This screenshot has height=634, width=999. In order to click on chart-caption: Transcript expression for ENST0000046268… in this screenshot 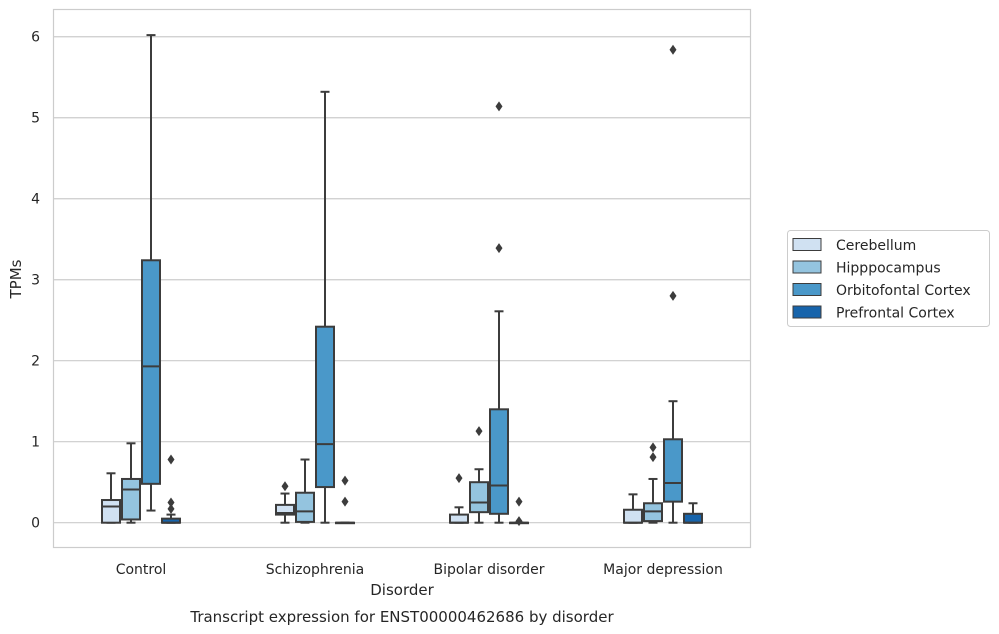, I will do `click(401, 617)`.